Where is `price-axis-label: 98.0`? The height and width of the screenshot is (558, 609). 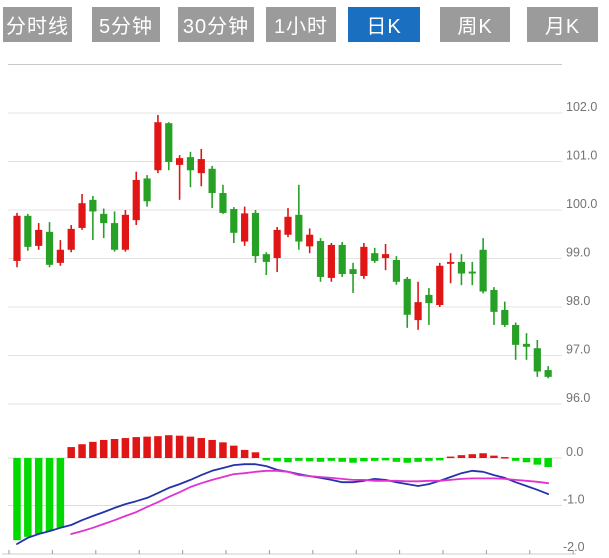
price-axis-label: 98.0 is located at coordinates (578, 301).